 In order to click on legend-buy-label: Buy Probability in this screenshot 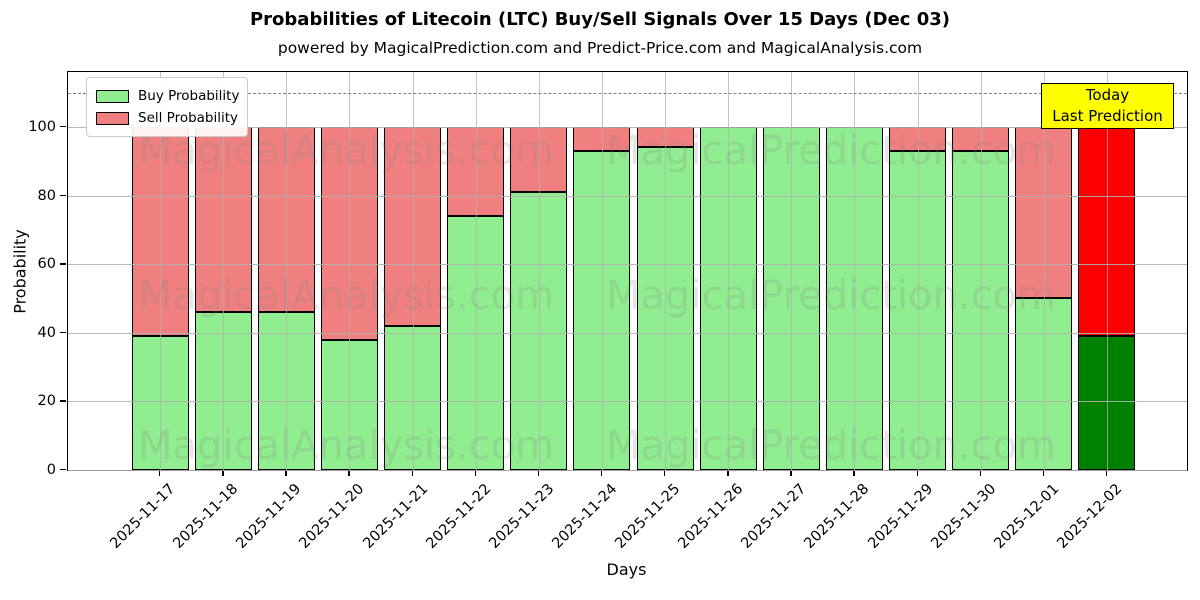, I will do `click(189, 96)`.